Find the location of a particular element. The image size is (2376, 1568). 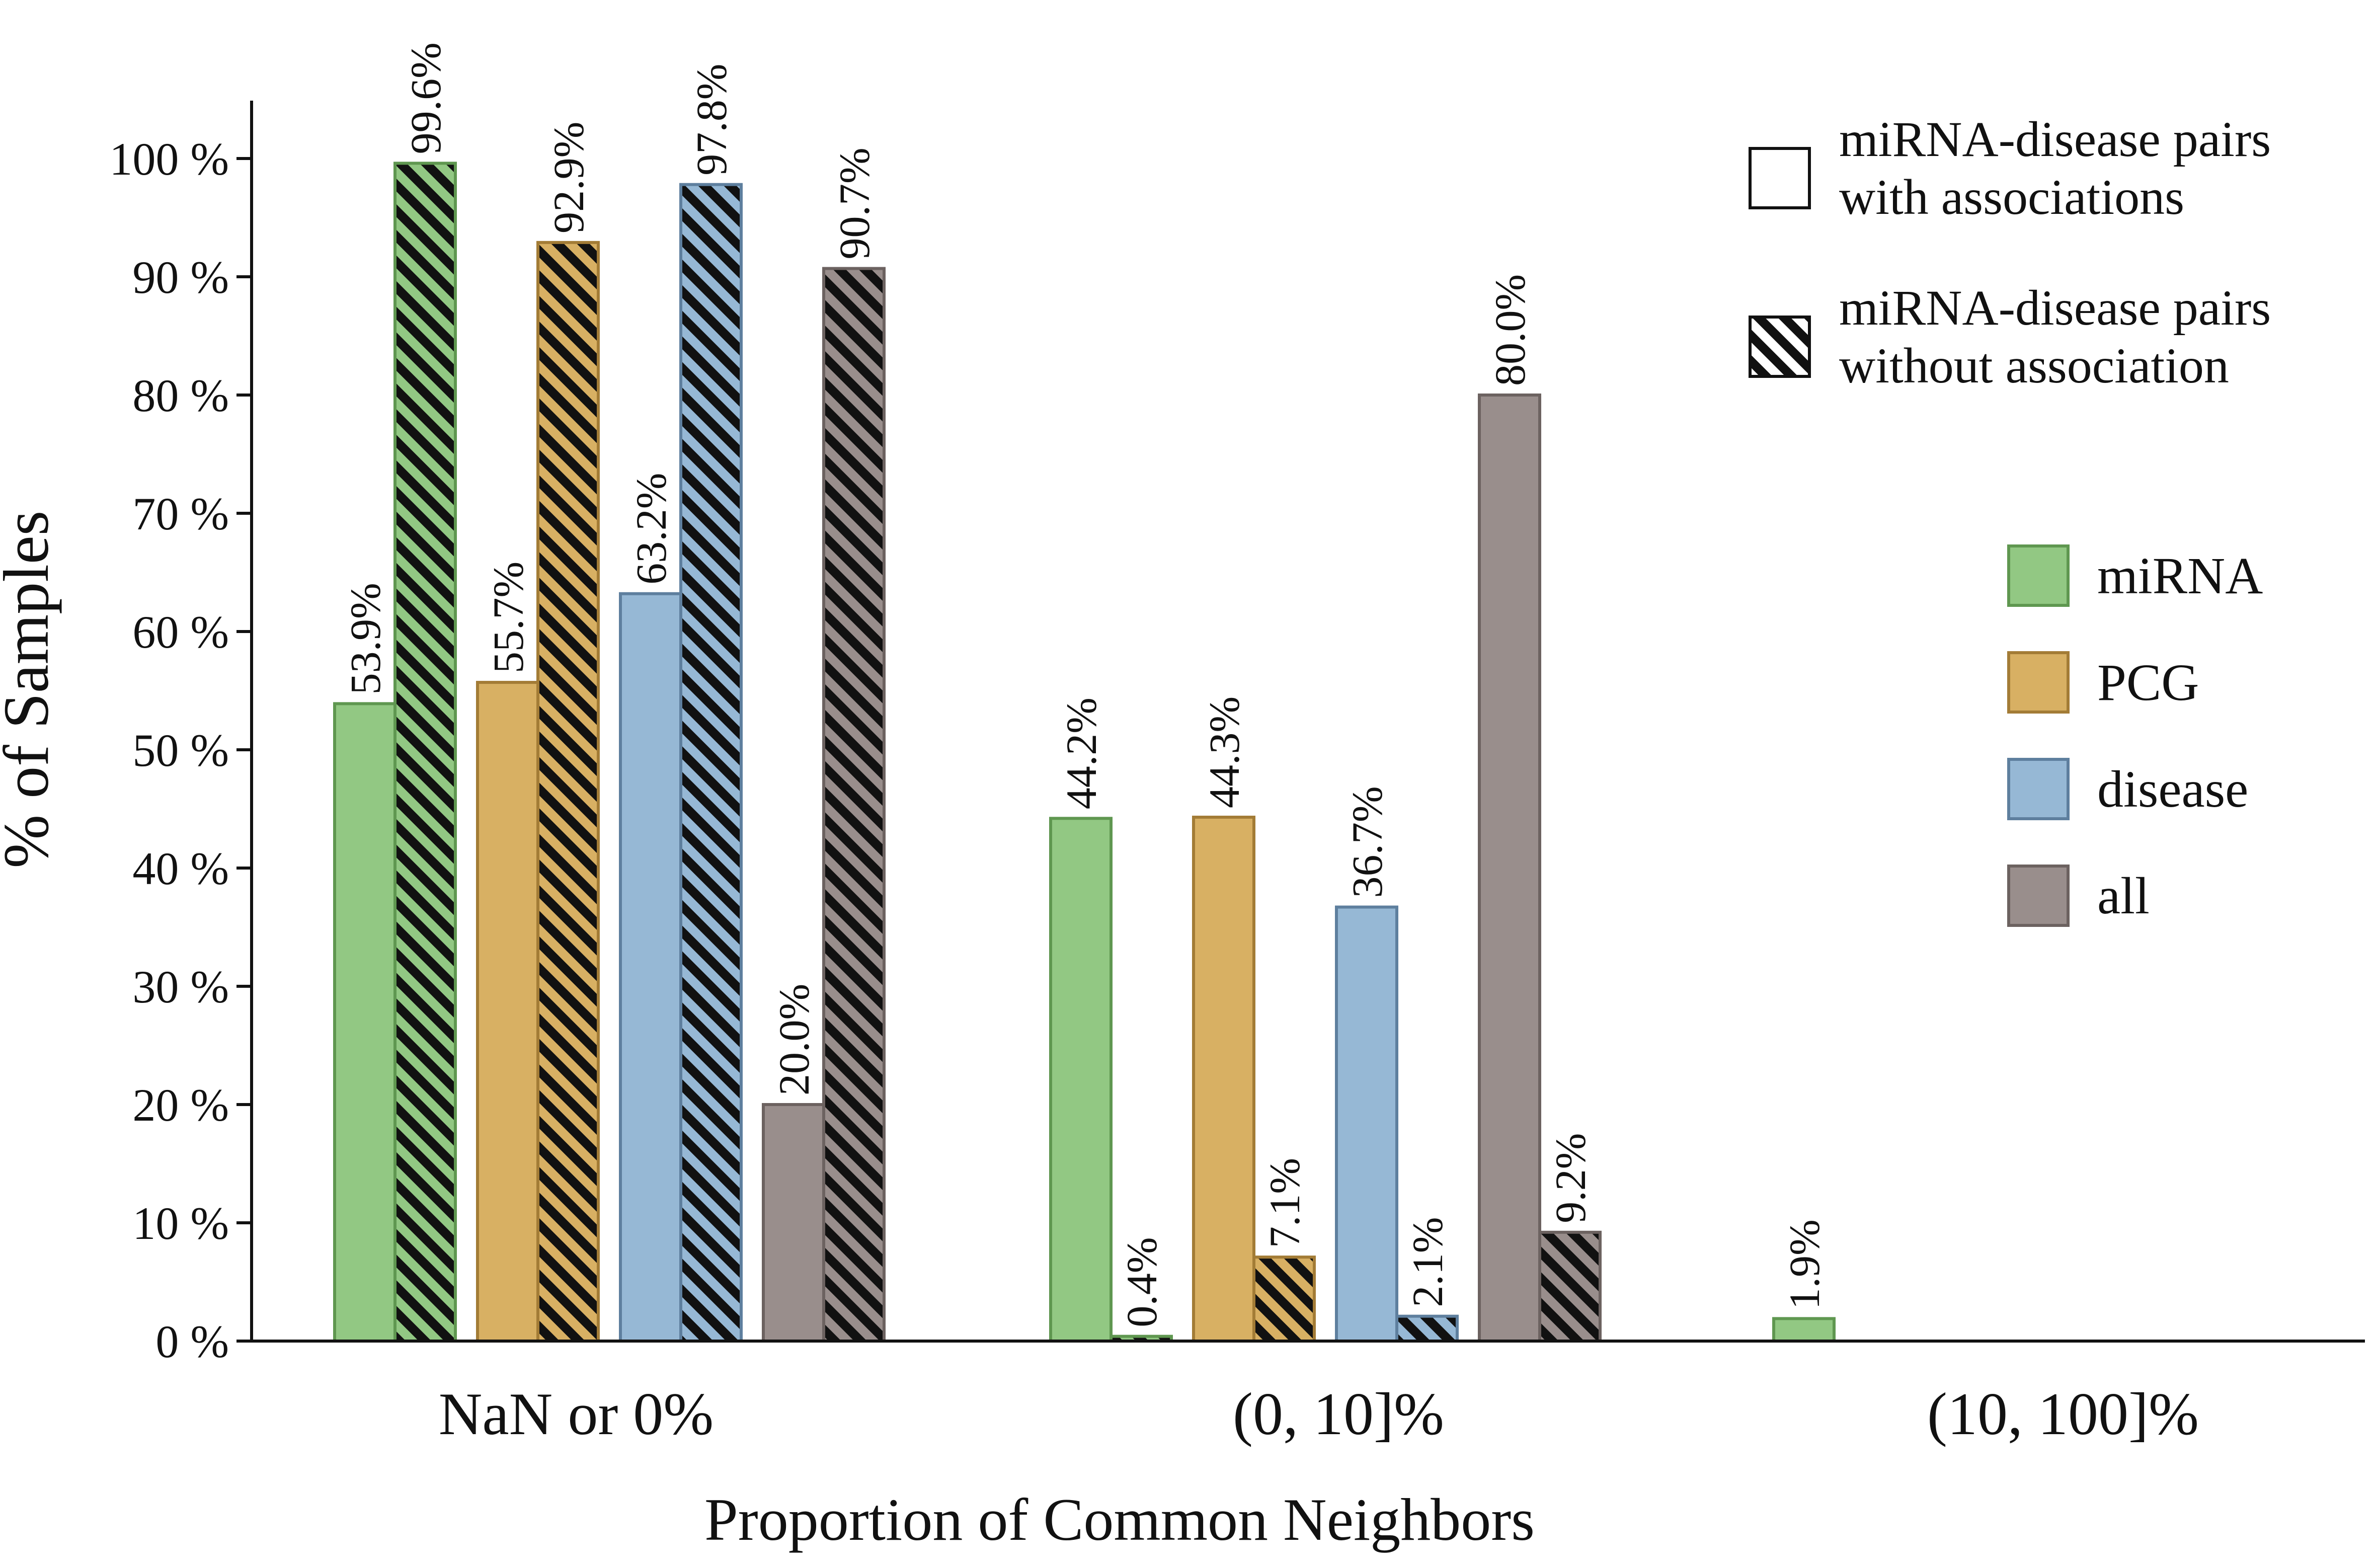

legend-label-line2: without association is located at coordinates (2034, 366).